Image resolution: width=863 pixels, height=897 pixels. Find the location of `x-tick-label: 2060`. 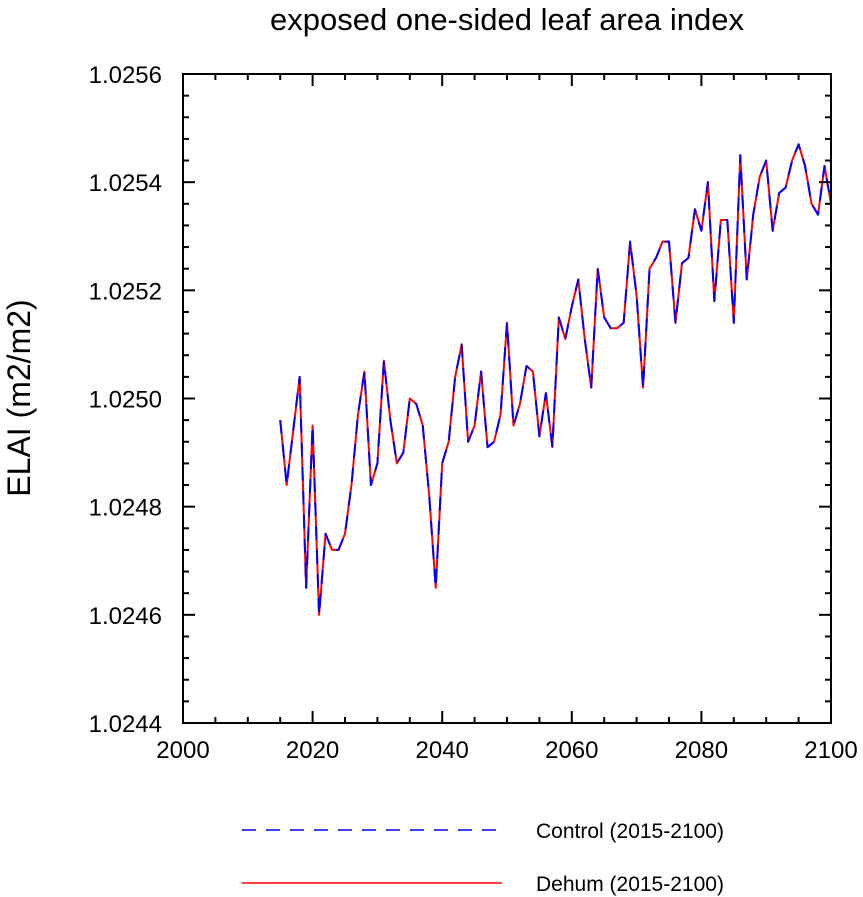

x-tick-label: 2060 is located at coordinates (571, 750).